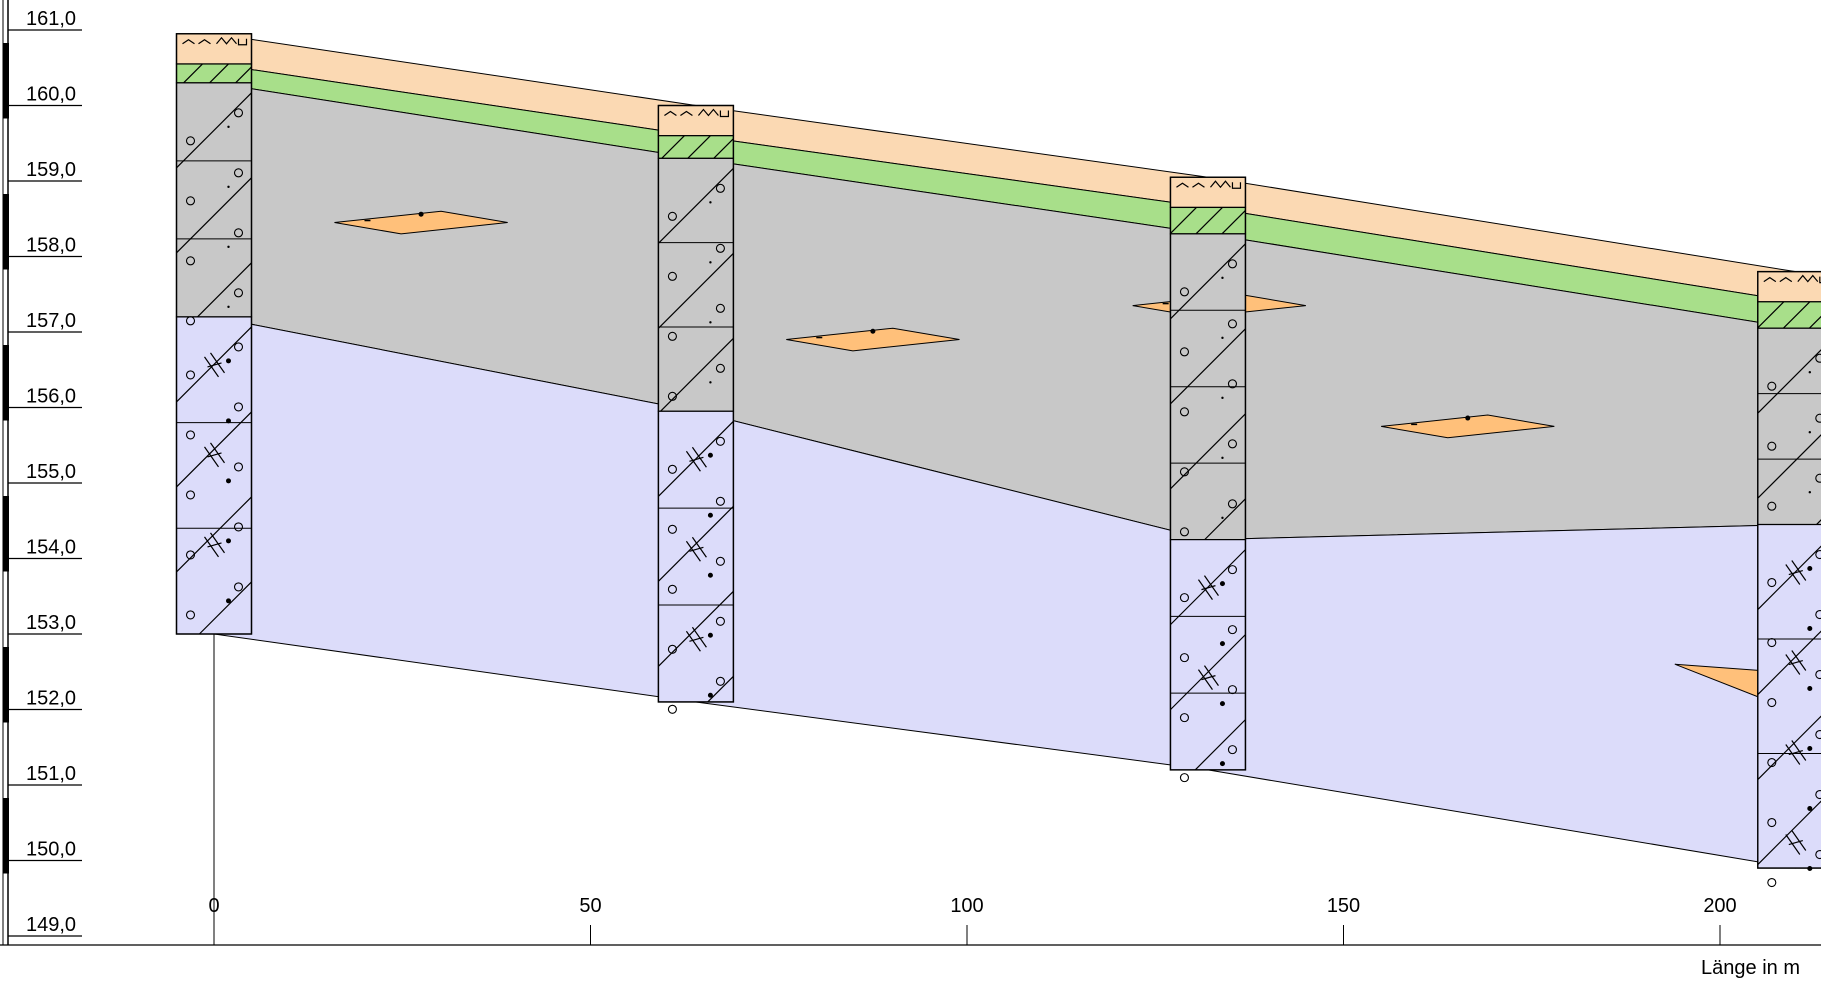  What do you see at coordinates (213, 906) in the screenshot?
I see `length-label: 0` at bounding box center [213, 906].